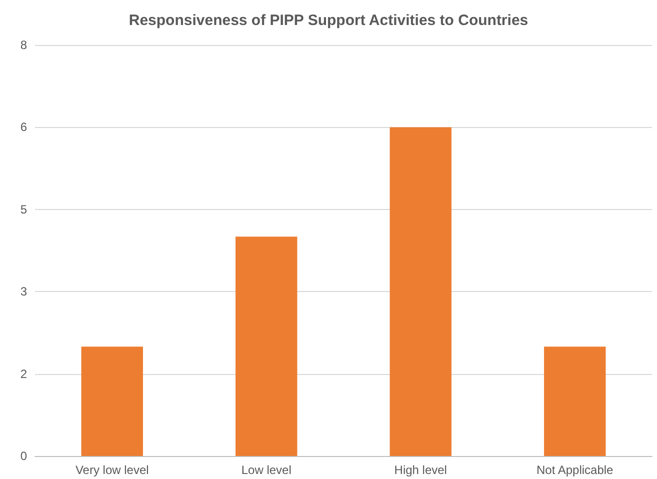 The width and height of the screenshot is (657, 479). I want to click on y-tick-label: 2, so click(24, 373).